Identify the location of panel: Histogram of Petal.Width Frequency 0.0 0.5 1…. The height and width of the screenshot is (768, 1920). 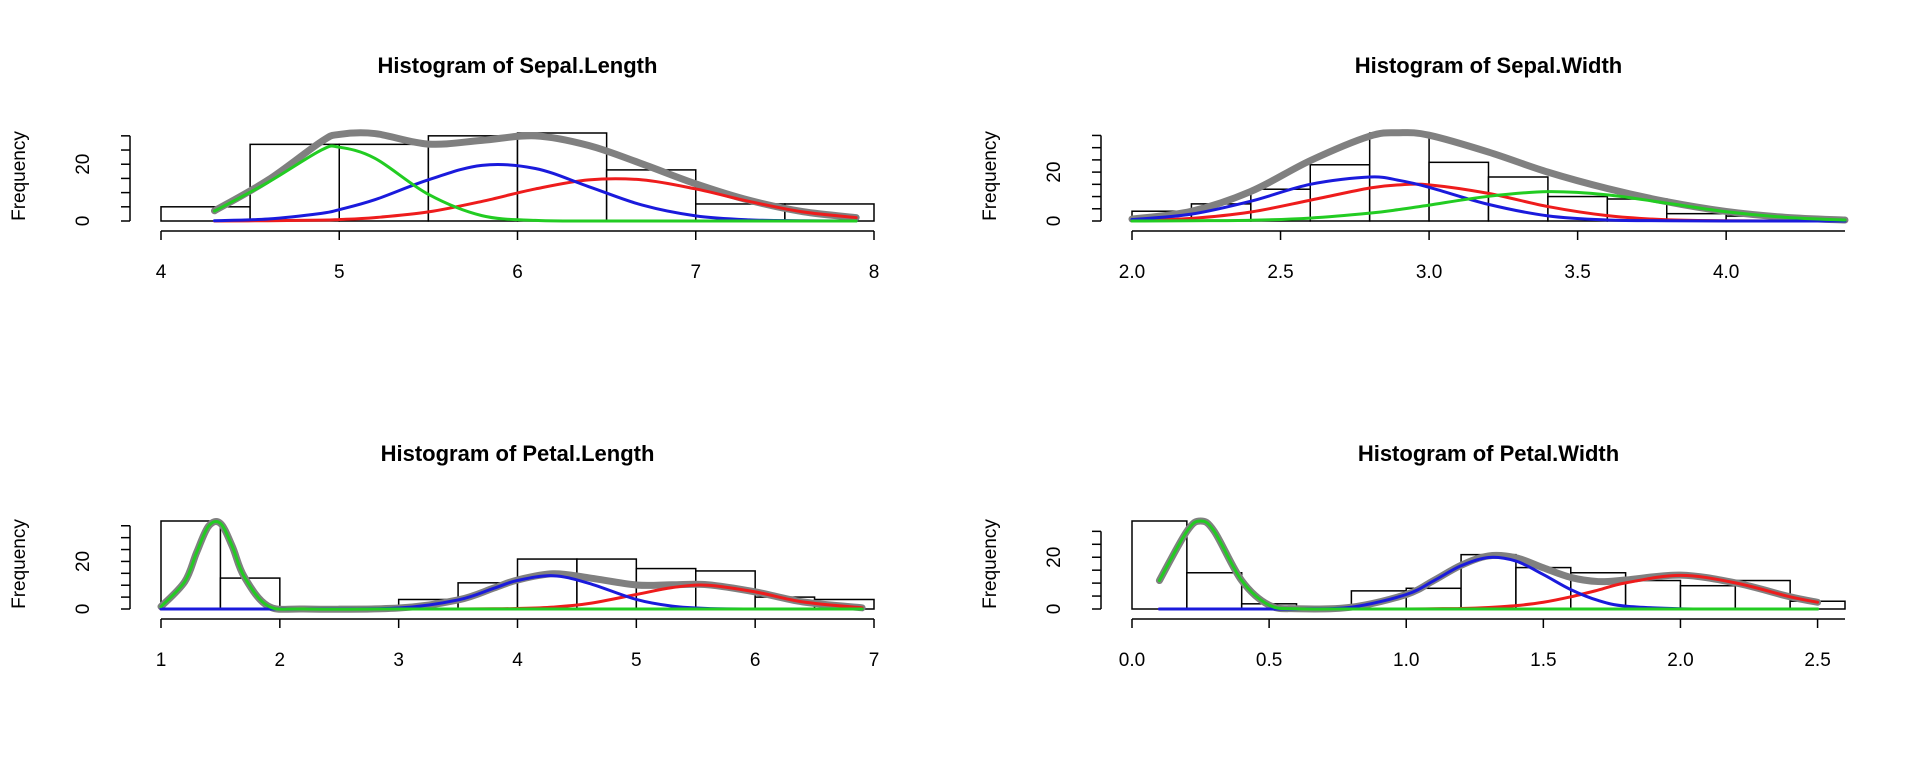
(1413, 556).